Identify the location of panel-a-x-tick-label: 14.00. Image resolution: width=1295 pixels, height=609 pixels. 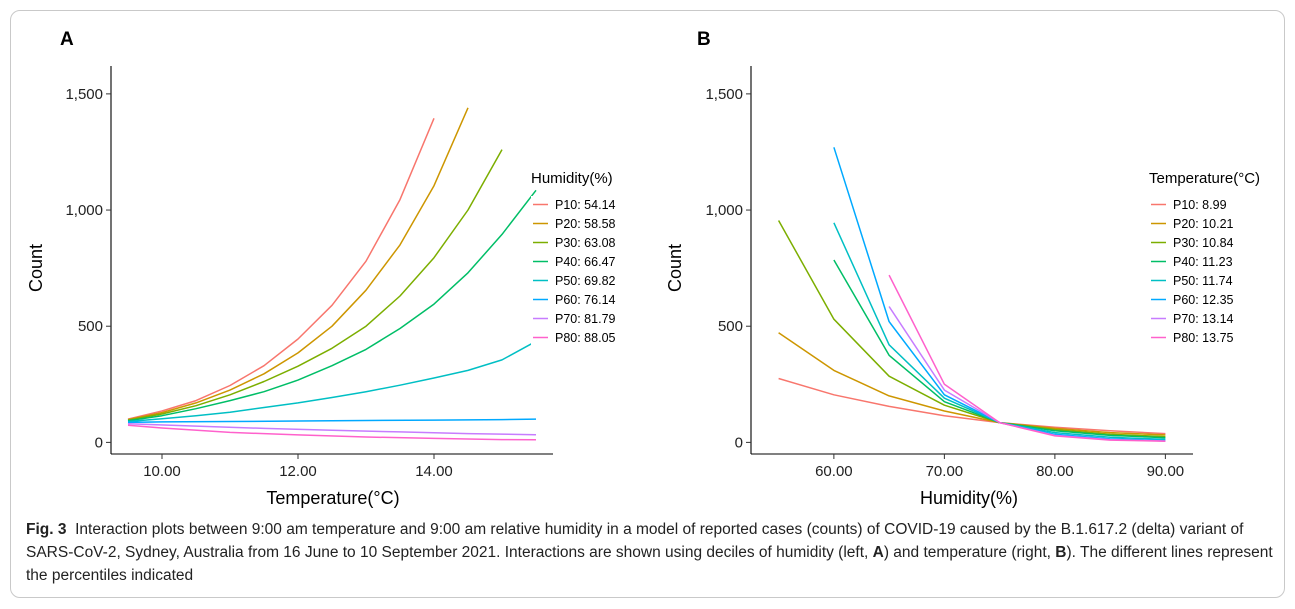
(434, 471).